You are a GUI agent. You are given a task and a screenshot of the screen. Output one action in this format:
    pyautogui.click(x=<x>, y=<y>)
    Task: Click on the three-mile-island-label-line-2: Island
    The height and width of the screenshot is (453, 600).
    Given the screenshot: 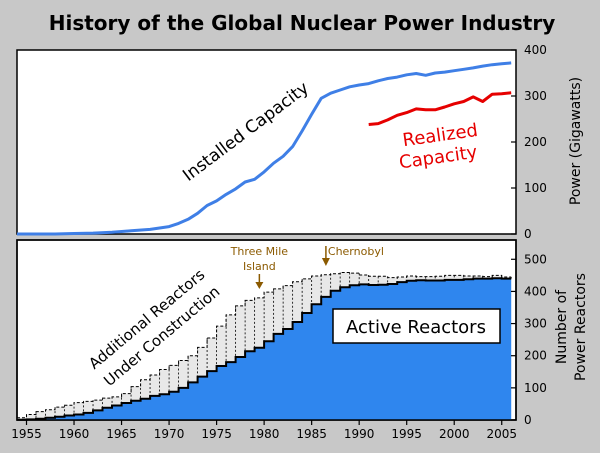 What is the action you would take?
    pyautogui.click(x=259, y=266)
    